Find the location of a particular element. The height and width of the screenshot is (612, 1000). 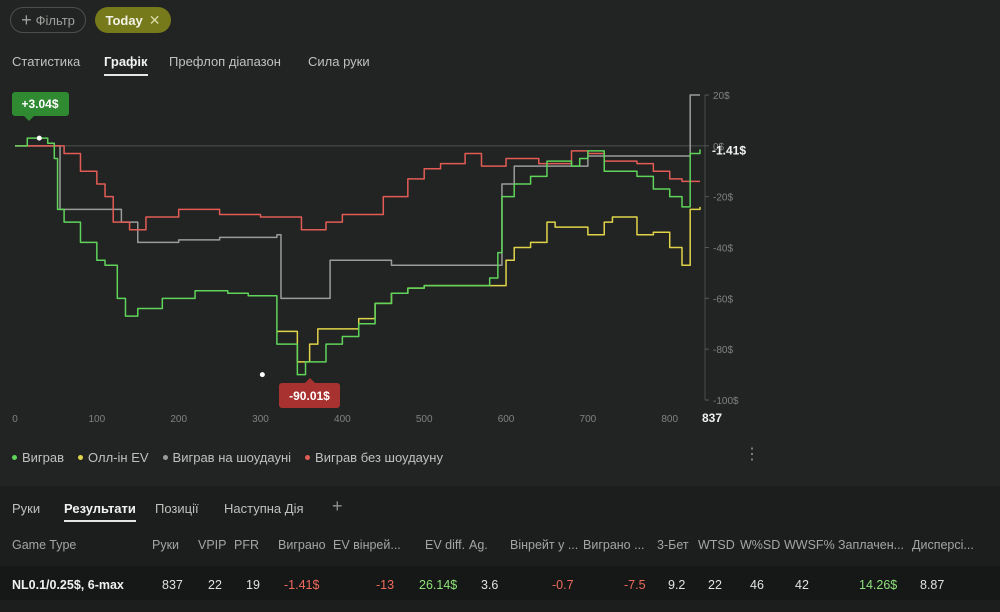

y-tick-label: -40$ is located at coordinates (723, 249).